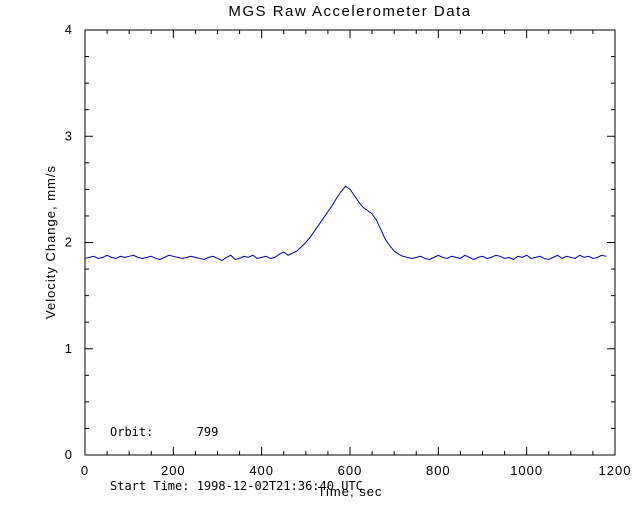 The width and height of the screenshot is (640, 512). I want to click on svg-text: 800, so click(438, 470).